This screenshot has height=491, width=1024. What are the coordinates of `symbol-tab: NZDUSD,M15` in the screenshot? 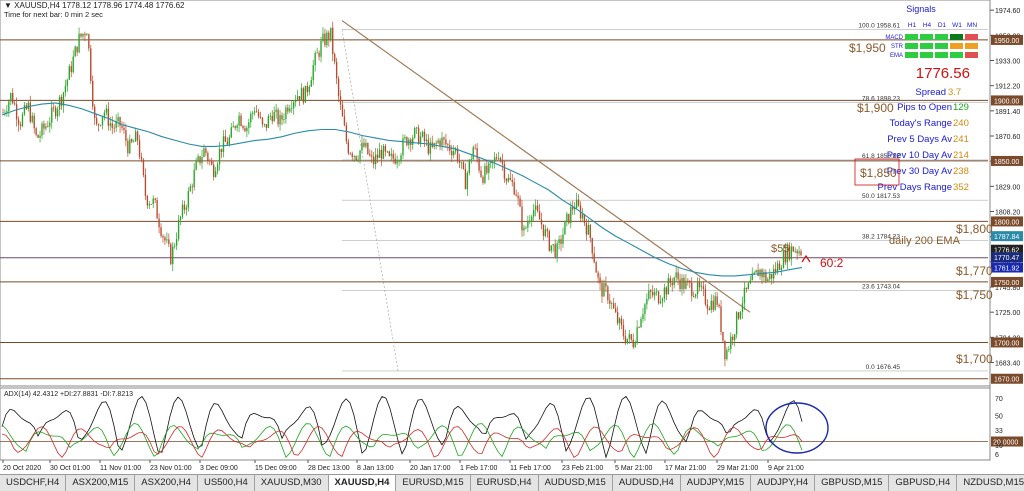 It's located at (990, 483).